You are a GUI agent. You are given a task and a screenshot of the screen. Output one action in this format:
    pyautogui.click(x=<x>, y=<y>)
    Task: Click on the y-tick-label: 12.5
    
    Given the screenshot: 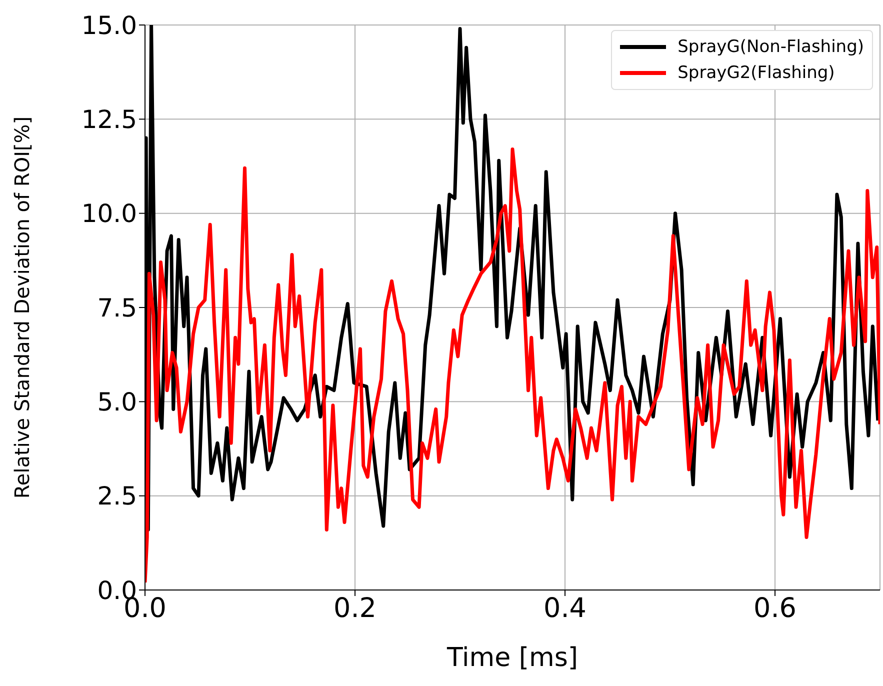 What is the action you would take?
    pyautogui.click(x=109, y=119)
    